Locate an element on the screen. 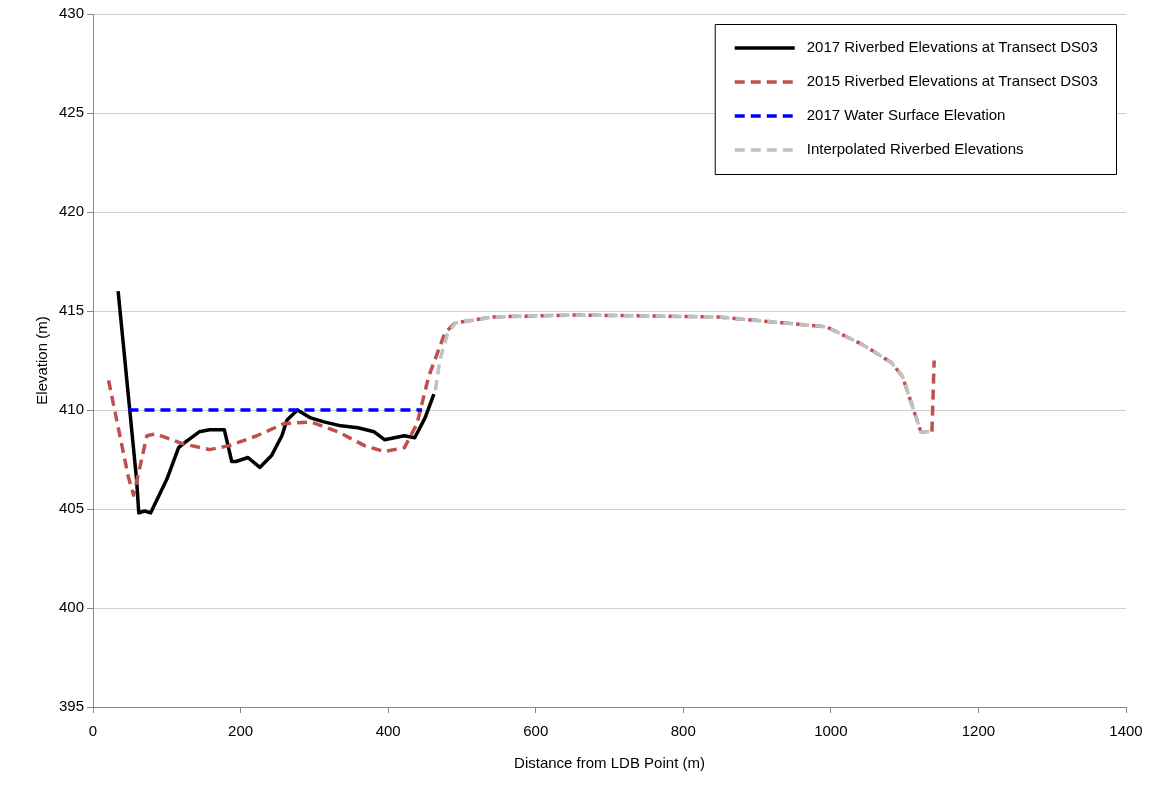 Image resolution: width=1164 pixels, height=789 pixels. x-tick-label: 0 is located at coordinates (93, 731).